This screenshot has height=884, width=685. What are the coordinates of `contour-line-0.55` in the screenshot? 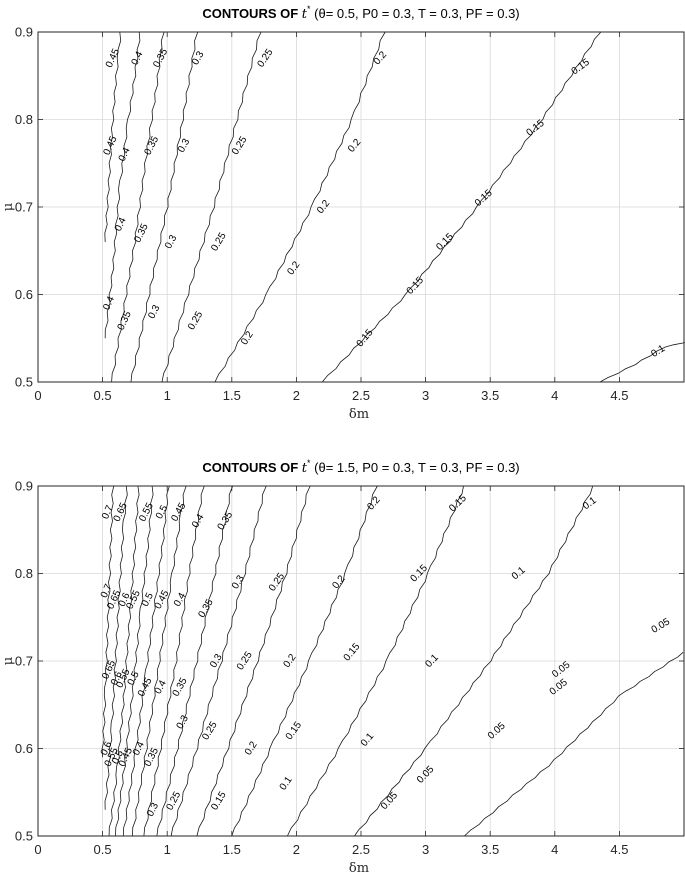 It's located at (134, 661).